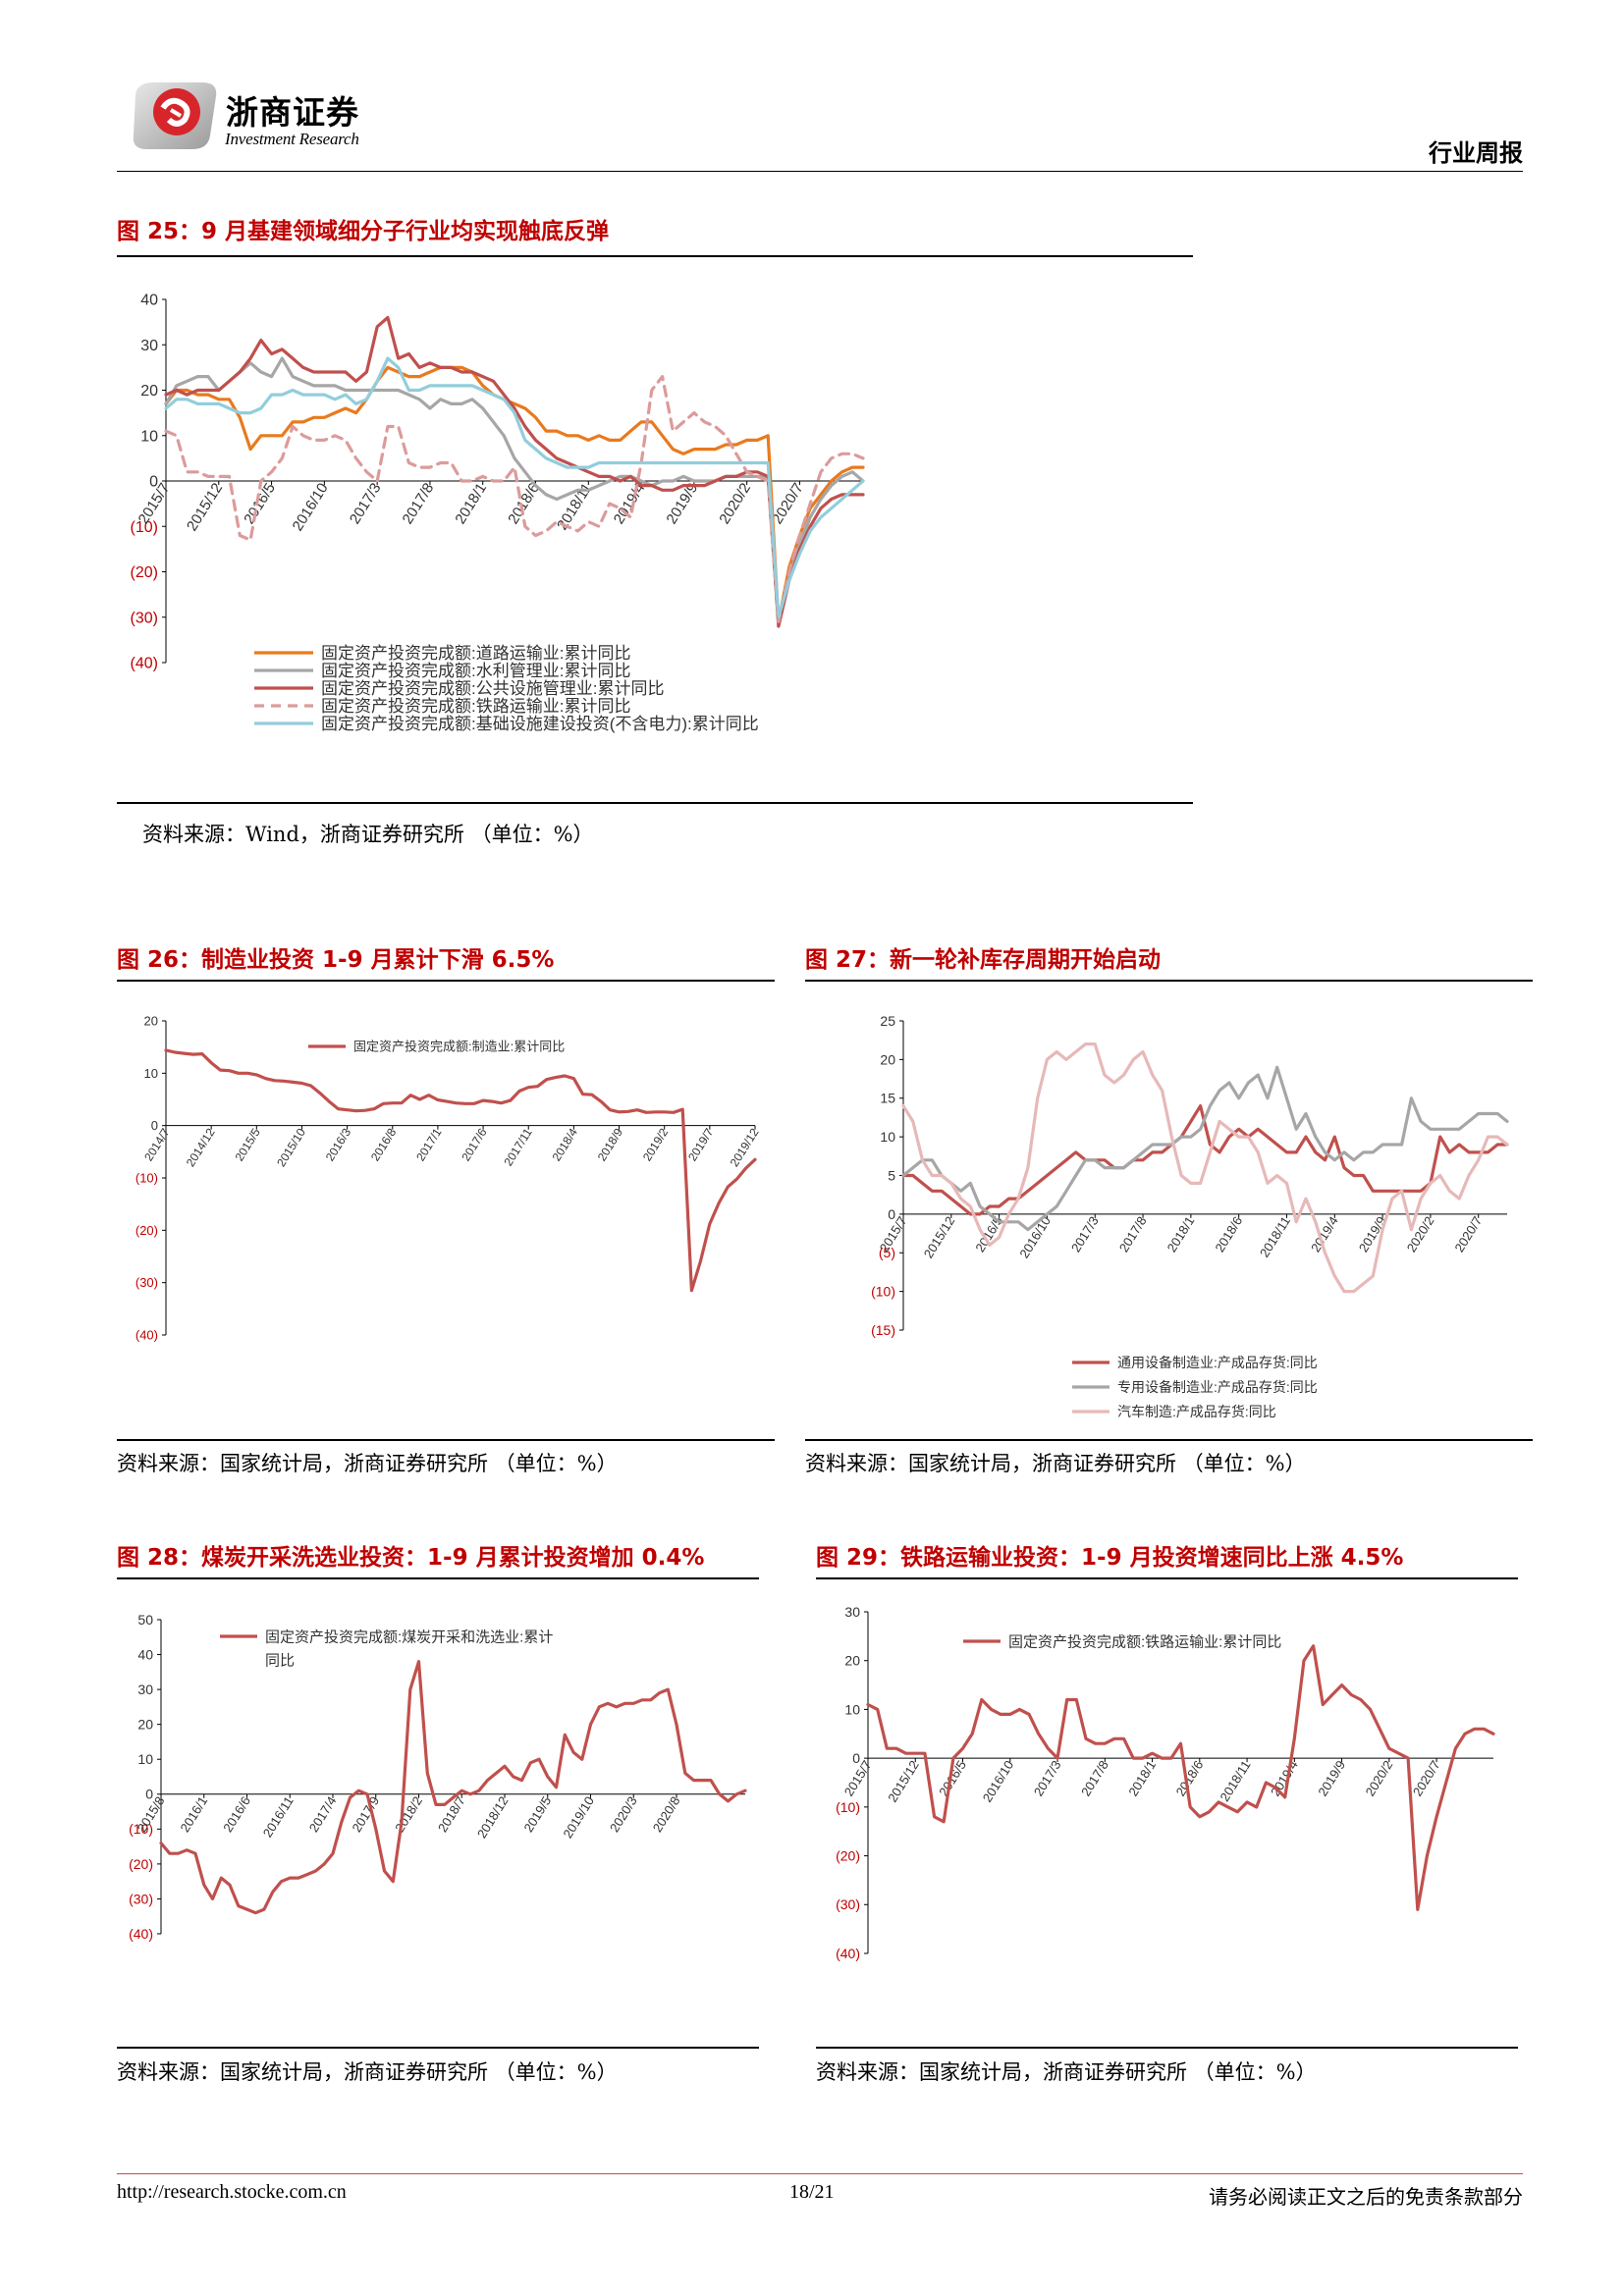 This screenshot has height=2296, width=1624. Describe the element at coordinates (655, 1145) in the screenshot. I see `x-tick-label: 2019/2` at that location.